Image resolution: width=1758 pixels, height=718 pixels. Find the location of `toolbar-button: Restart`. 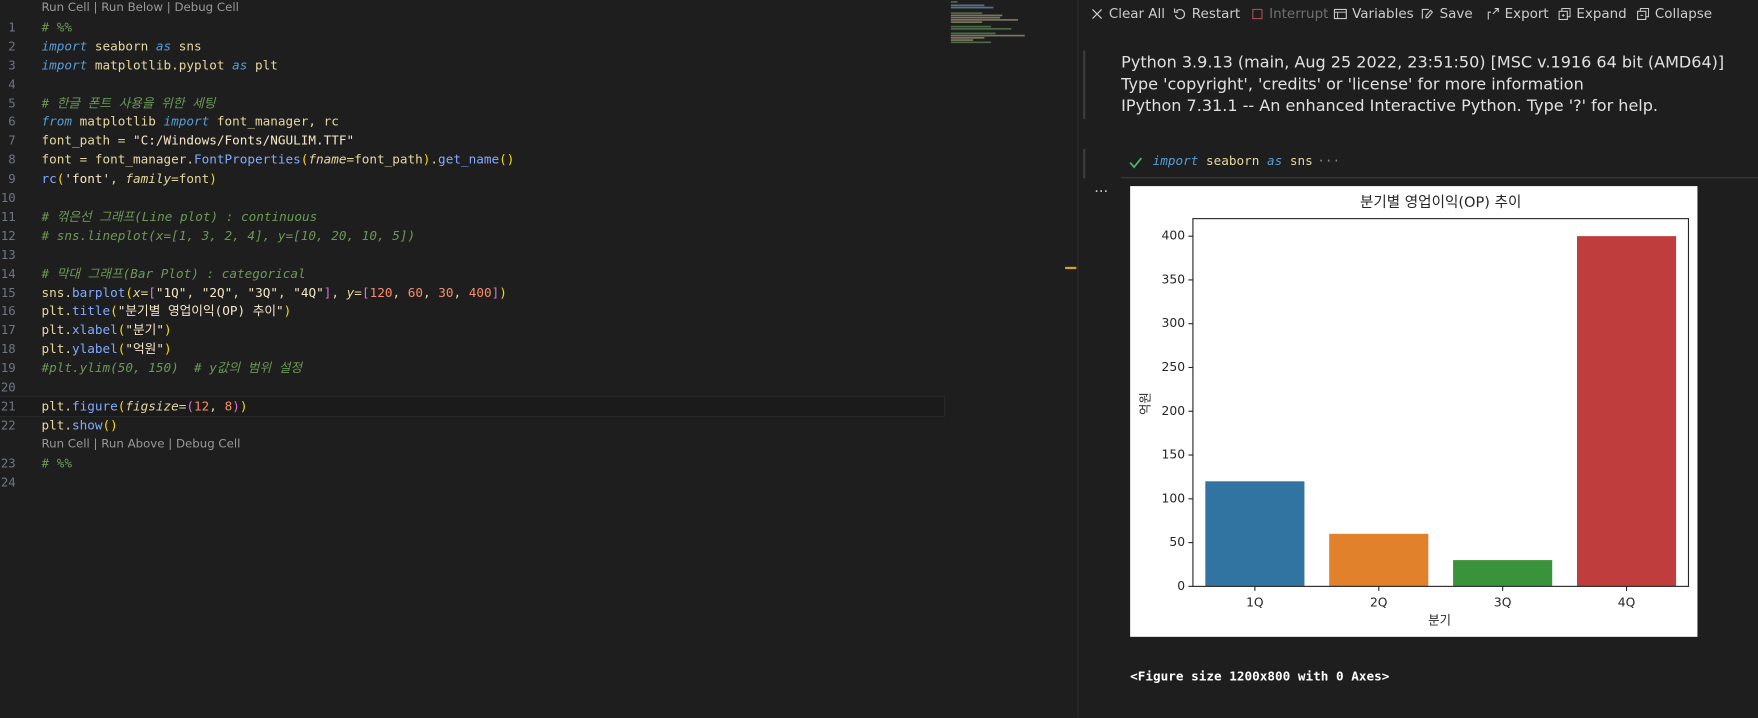

toolbar-button: Restart is located at coordinates (1206, 13).